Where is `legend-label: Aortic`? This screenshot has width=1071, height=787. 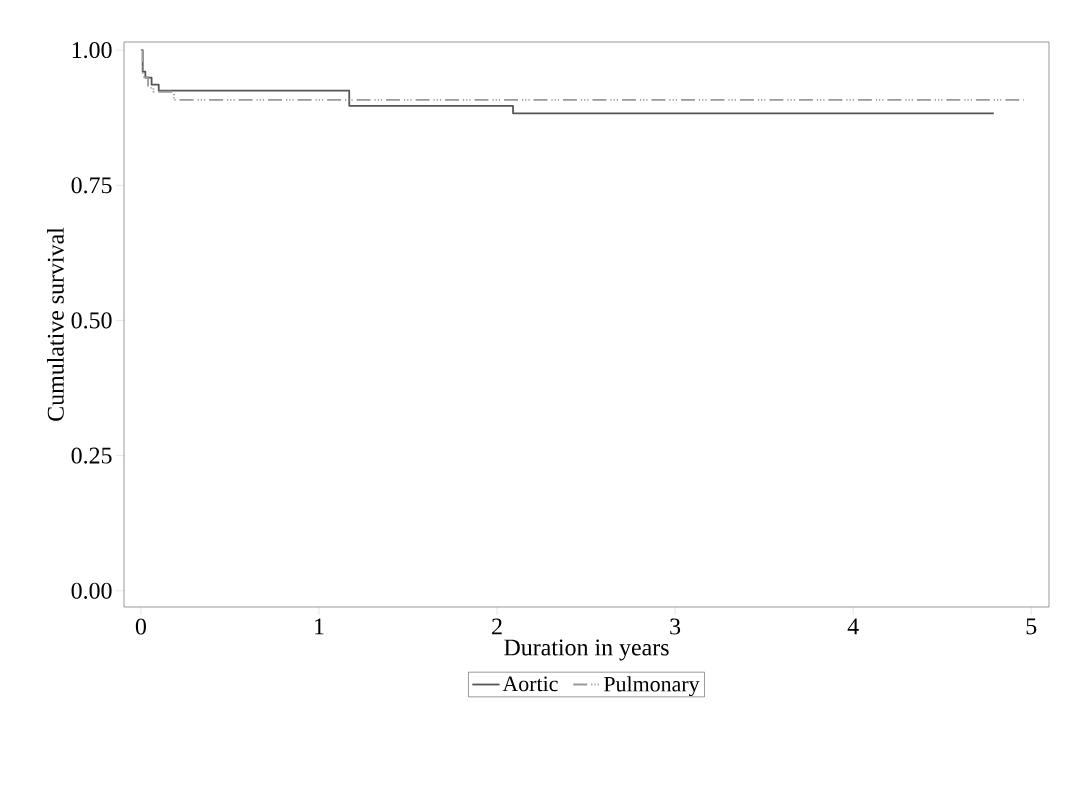
legend-label: Aortic is located at coordinates (530, 684).